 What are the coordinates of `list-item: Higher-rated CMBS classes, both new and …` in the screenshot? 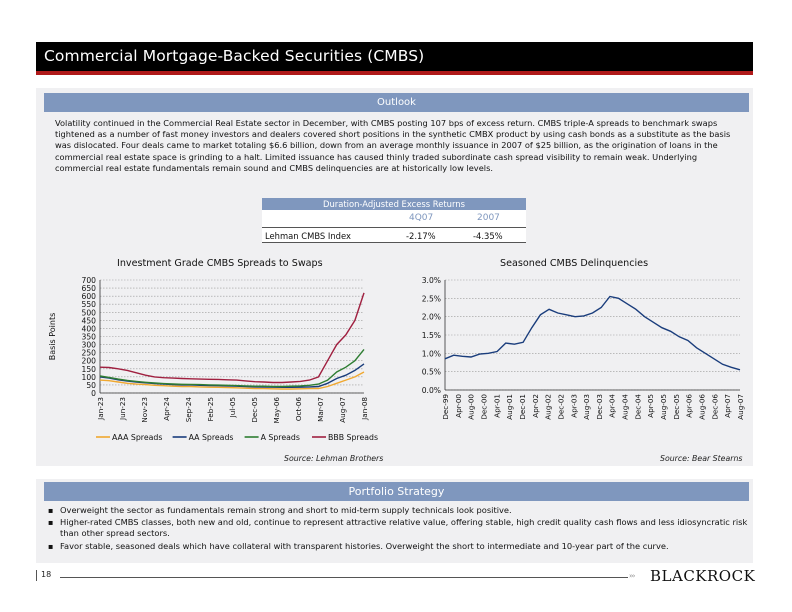 It's located at (398, 528).